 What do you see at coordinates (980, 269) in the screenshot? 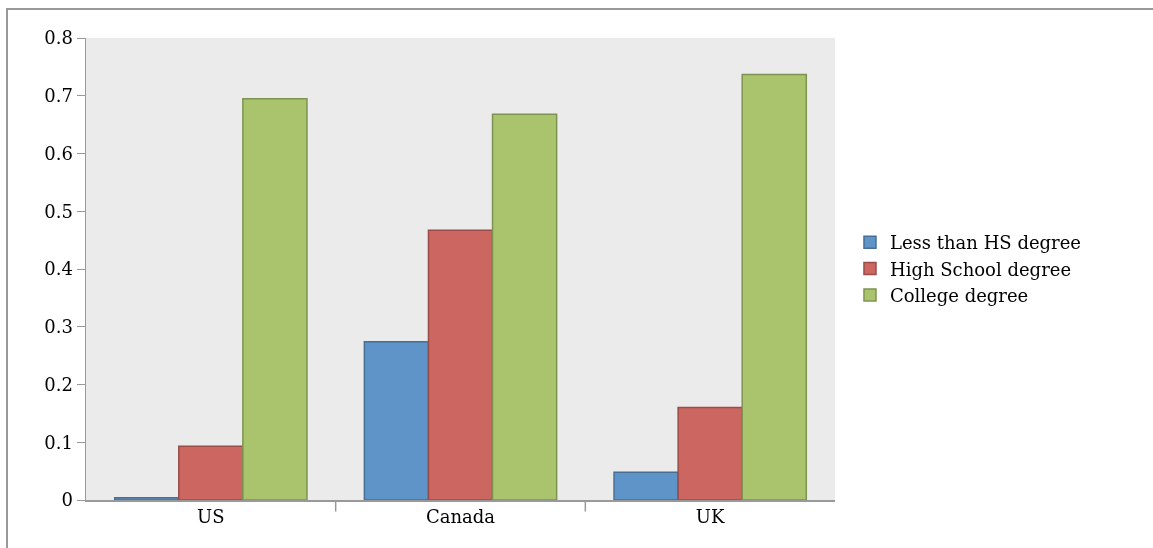
I see `legend-label: High School degree` at bounding box center [980, 269].